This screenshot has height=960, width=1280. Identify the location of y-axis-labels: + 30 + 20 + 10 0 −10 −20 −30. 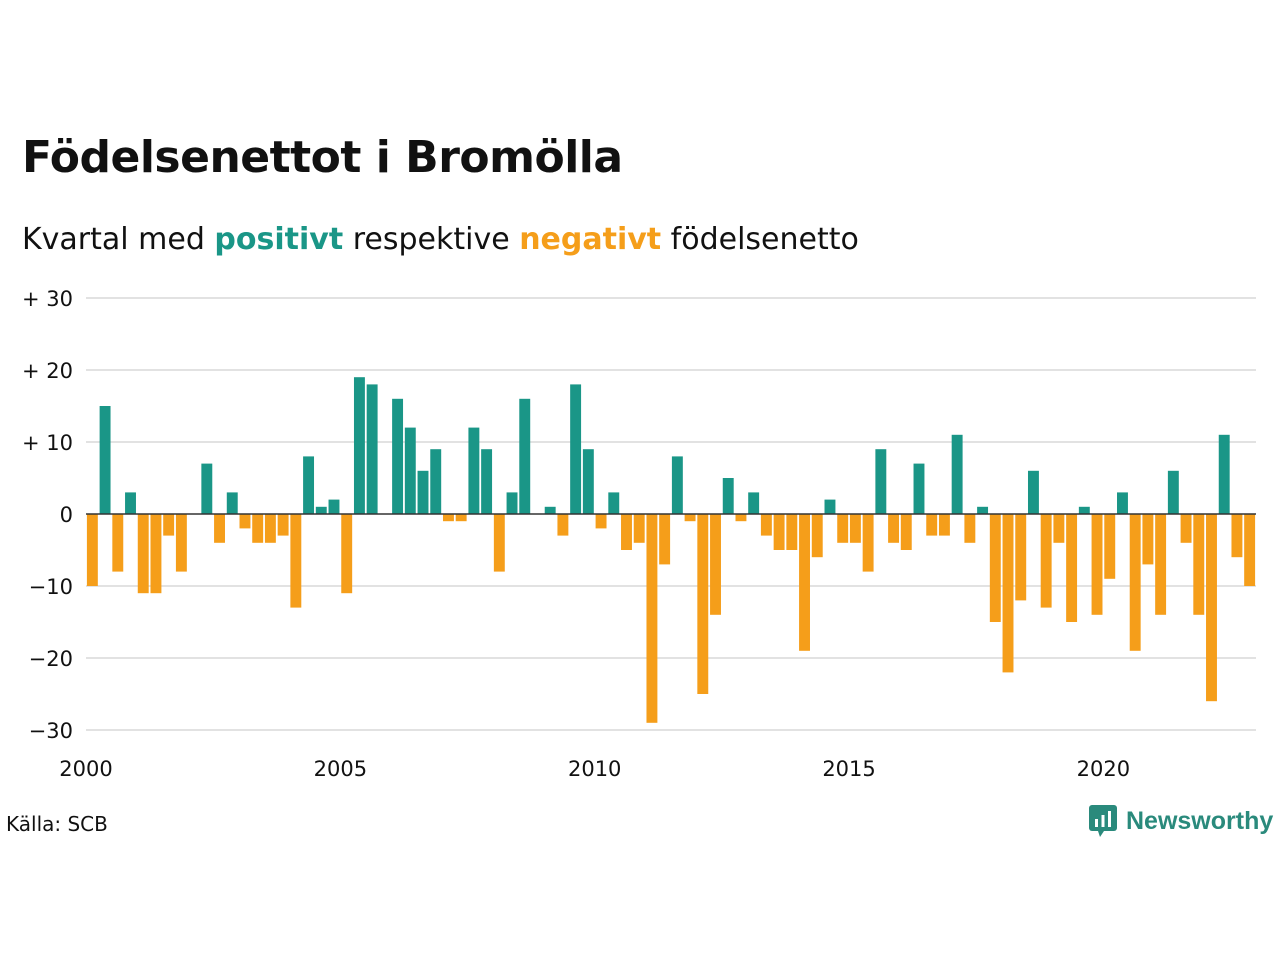
(47, 515).